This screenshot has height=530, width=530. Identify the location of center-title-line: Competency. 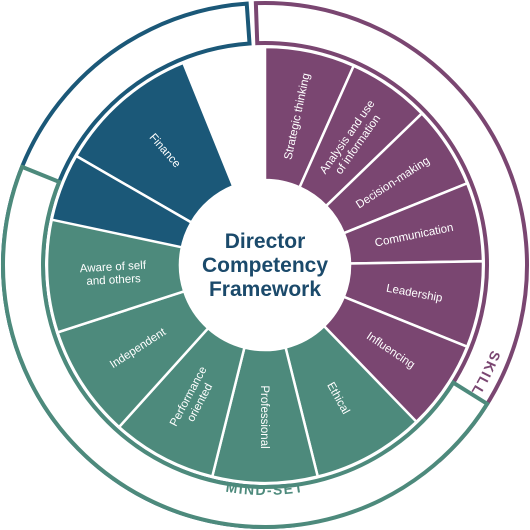
(265, 265).